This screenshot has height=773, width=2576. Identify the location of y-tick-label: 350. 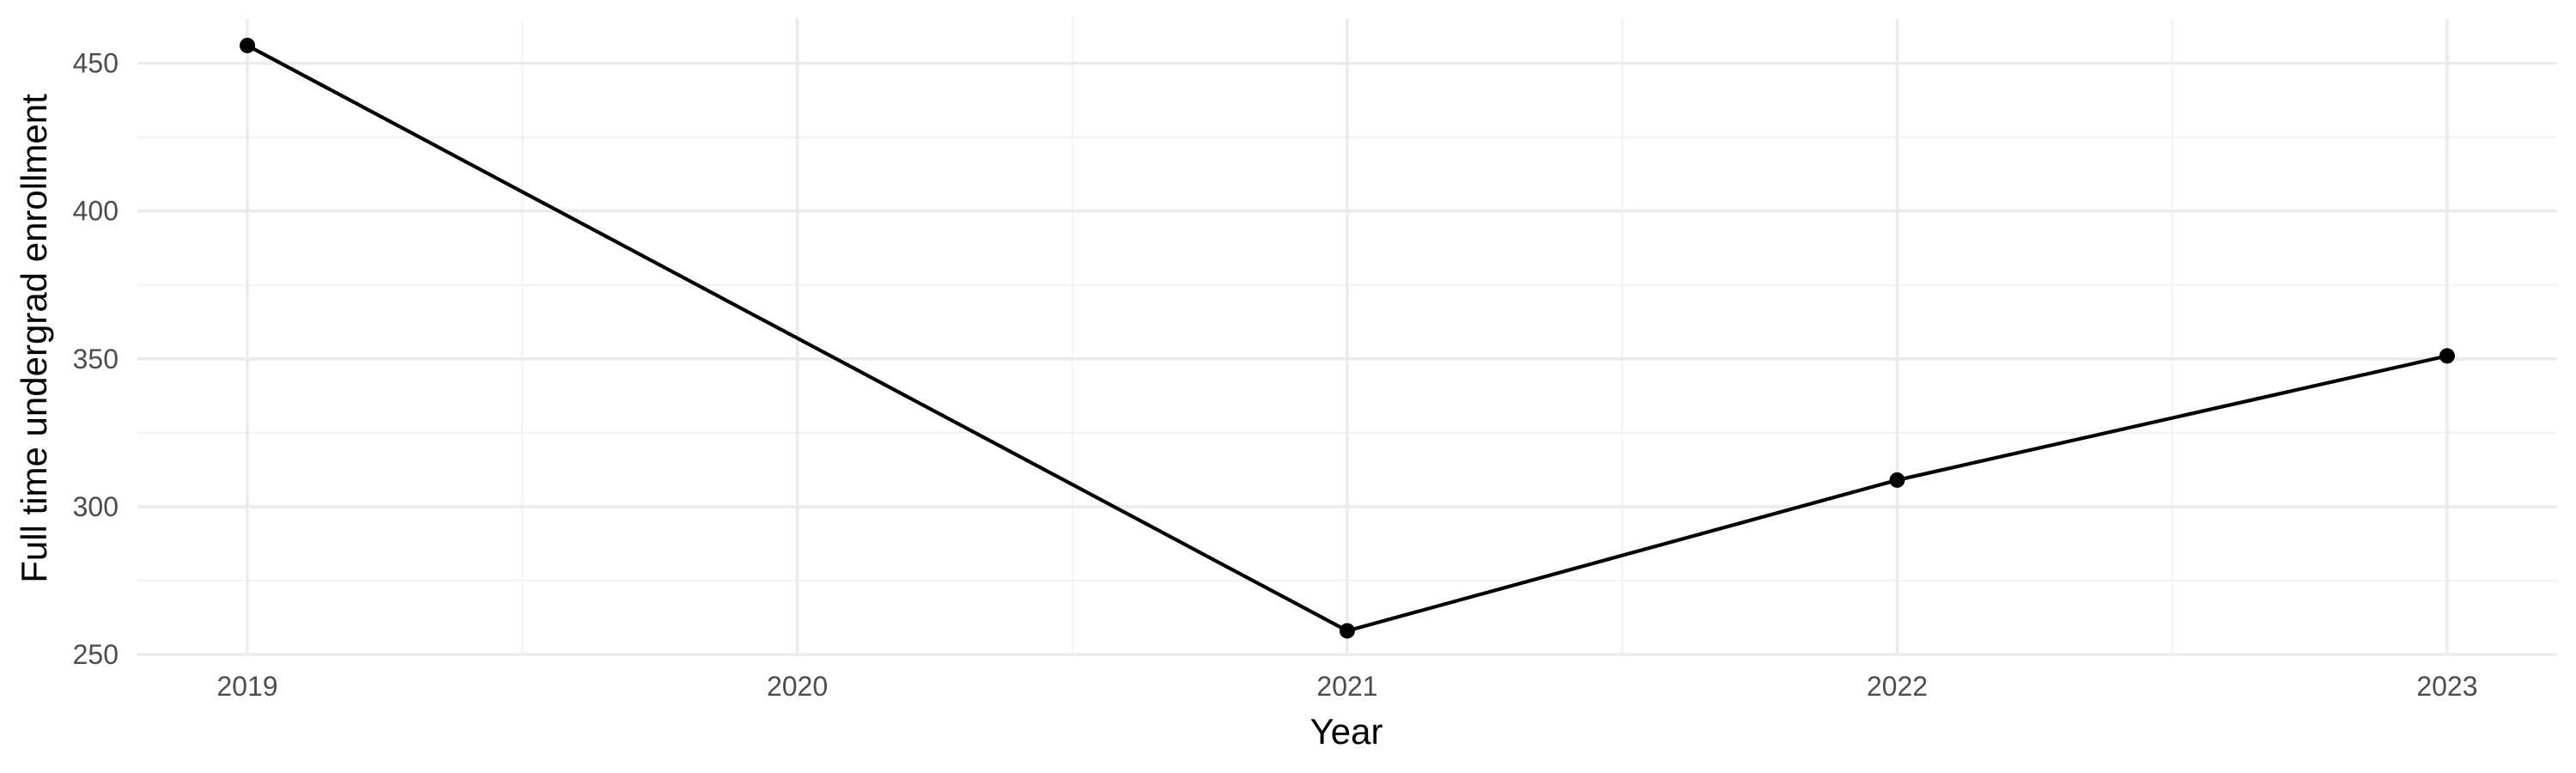
(96, 359).